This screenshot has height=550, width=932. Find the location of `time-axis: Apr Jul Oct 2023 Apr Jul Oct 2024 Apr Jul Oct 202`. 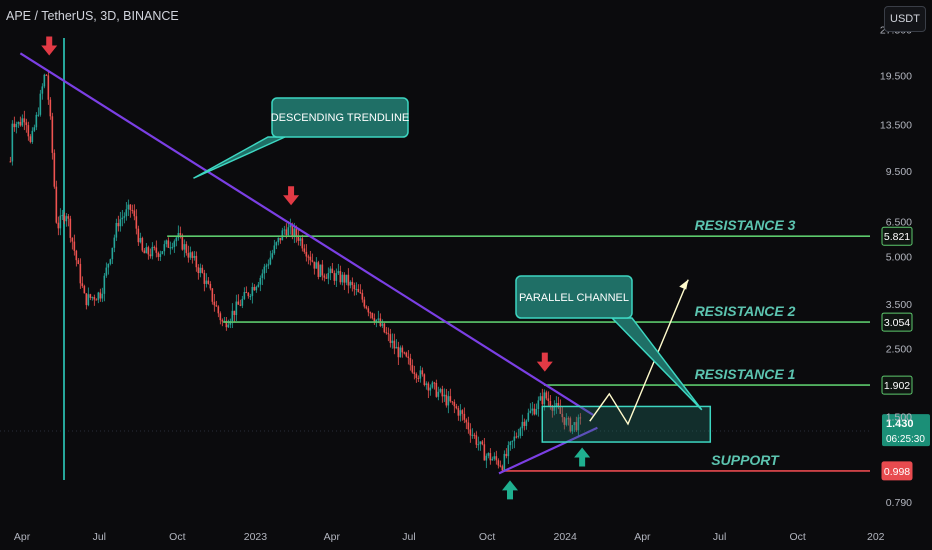

time-axis: Apr Jul Oct 2023 Apr Jul Oct 2024 Apr Jul Oct 202 is located at coordinates (449, 537).